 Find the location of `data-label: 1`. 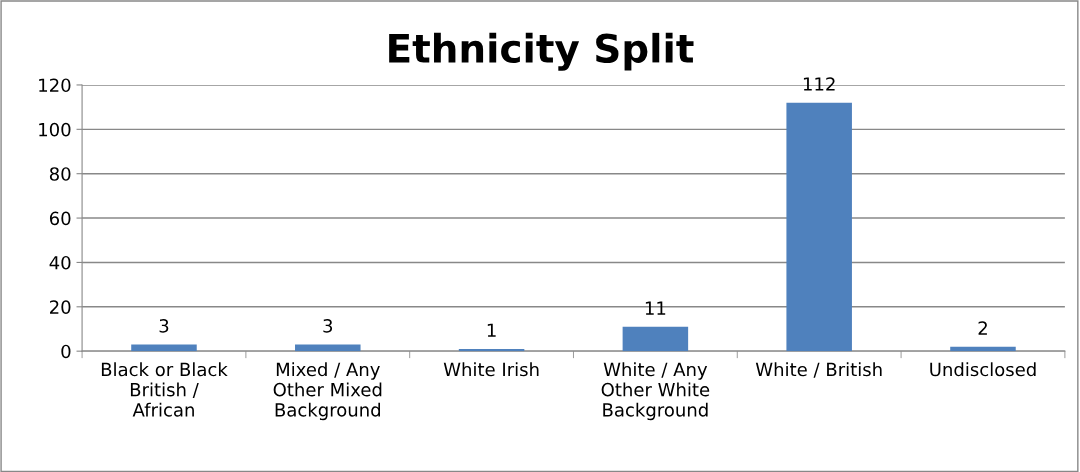

data-label: 1 is located at coordinates (491, 330).